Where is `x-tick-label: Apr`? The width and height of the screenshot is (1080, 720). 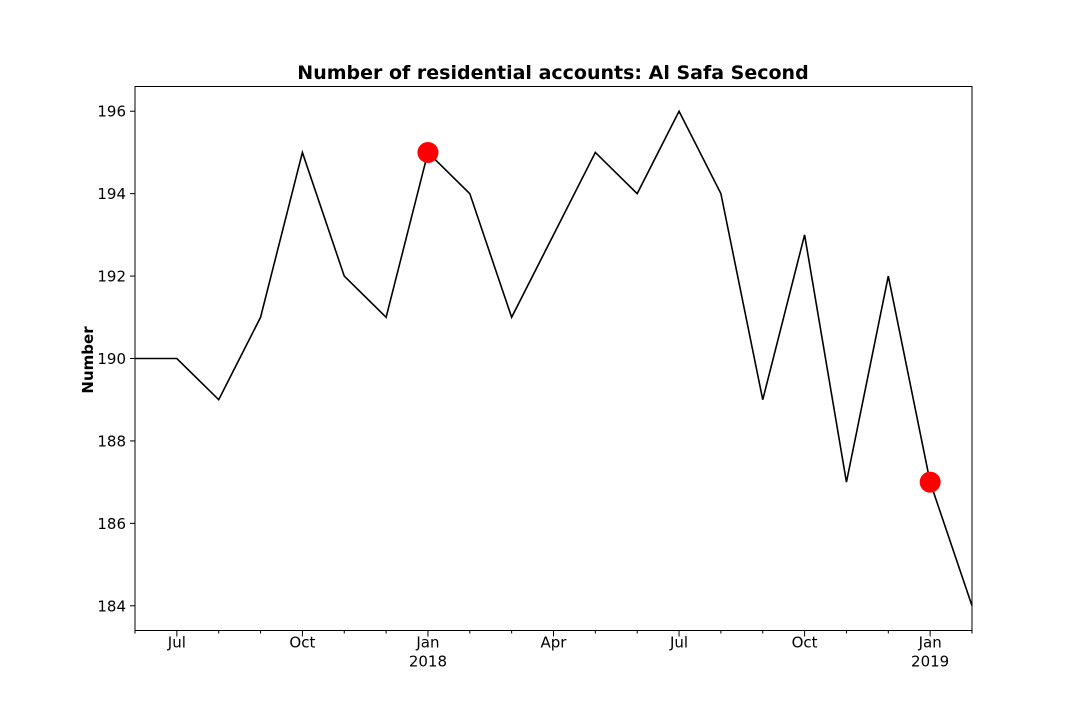 x-tick-label: Apr is located at coordinates (554, 643).